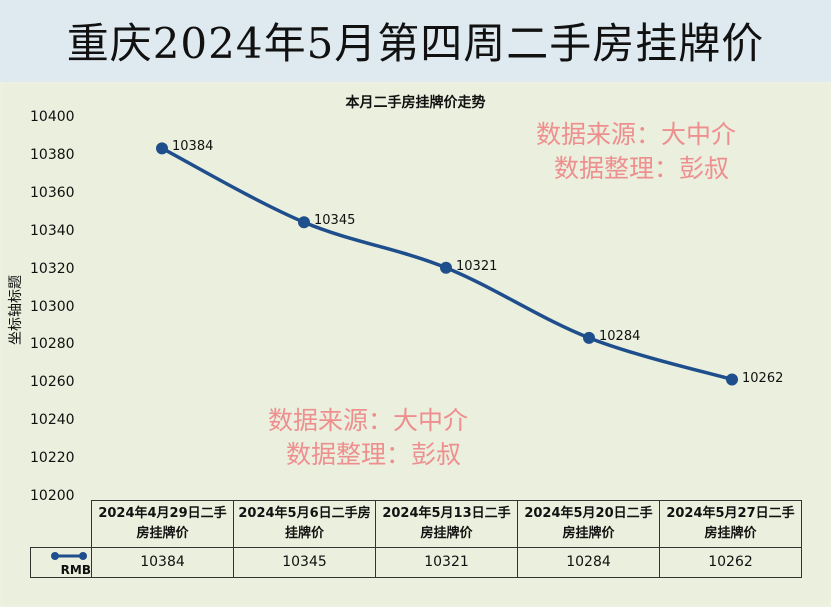  I want to click on y-tick-label: 10240, so click(52, 420).